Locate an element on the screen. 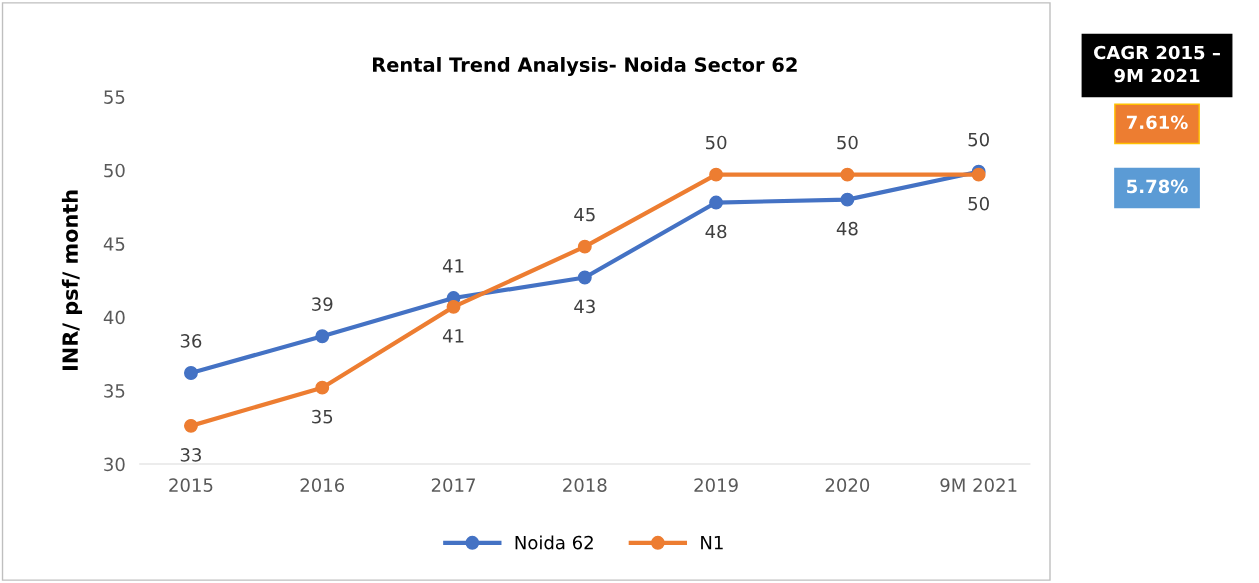 This screenshot has height=583, width=1259. data-label: 45 is located at coordinates (584, 214).